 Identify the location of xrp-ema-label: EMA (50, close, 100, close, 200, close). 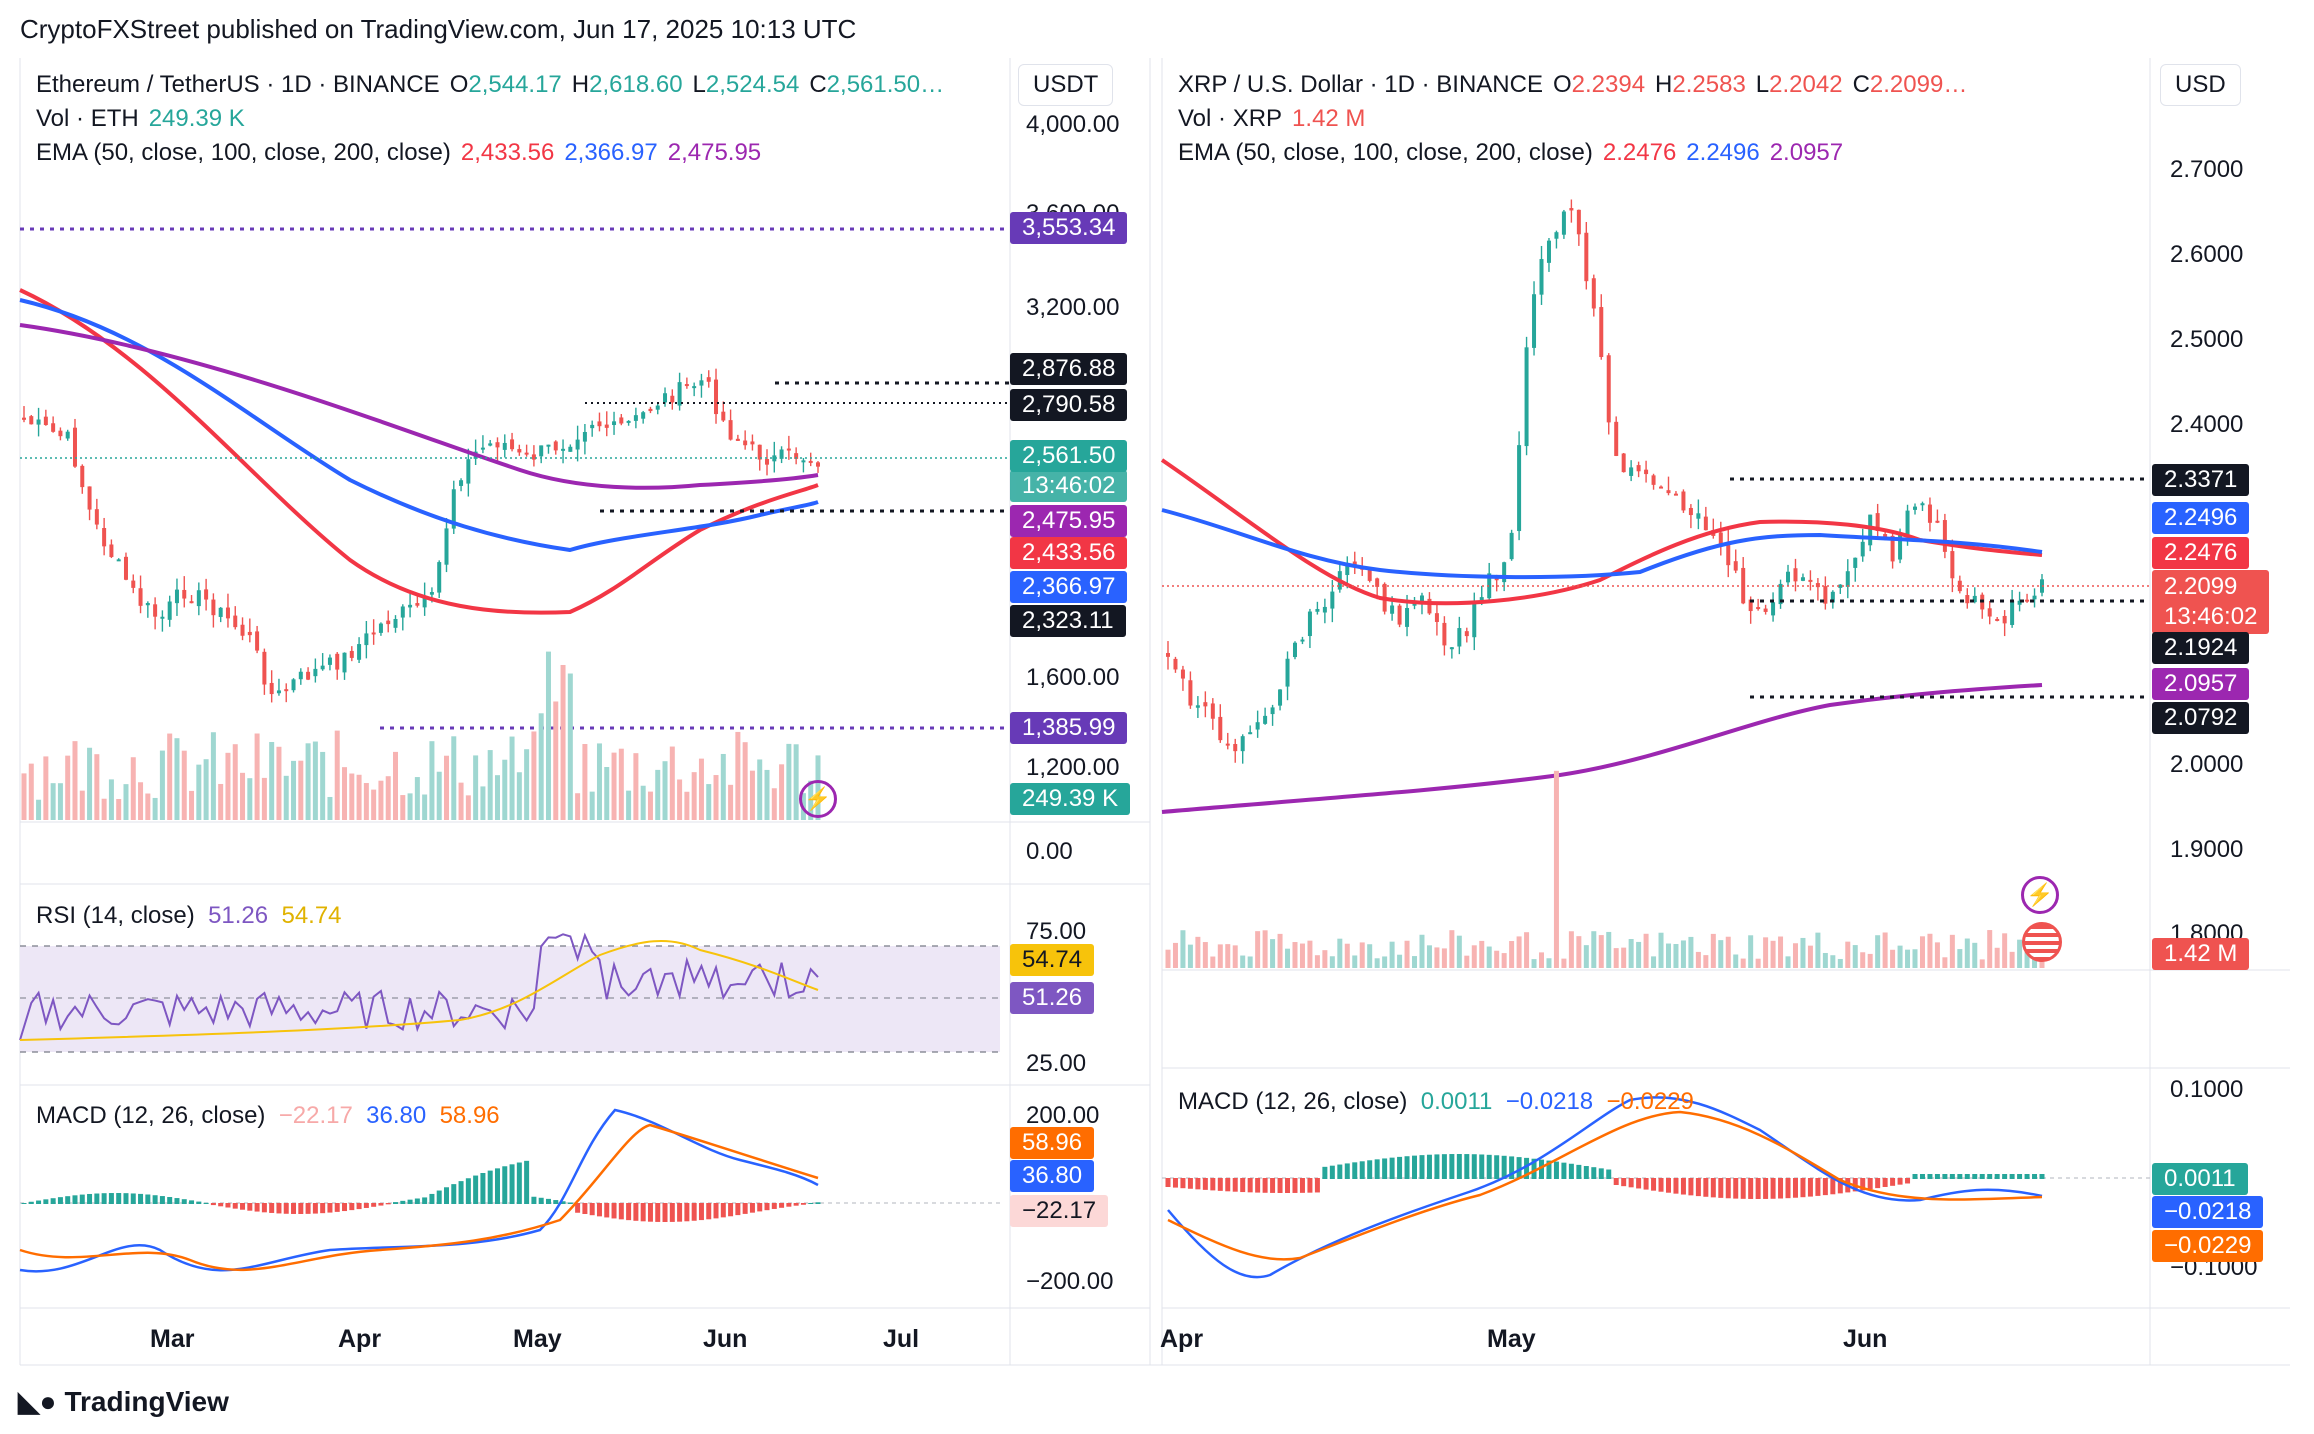
(1385, 152).